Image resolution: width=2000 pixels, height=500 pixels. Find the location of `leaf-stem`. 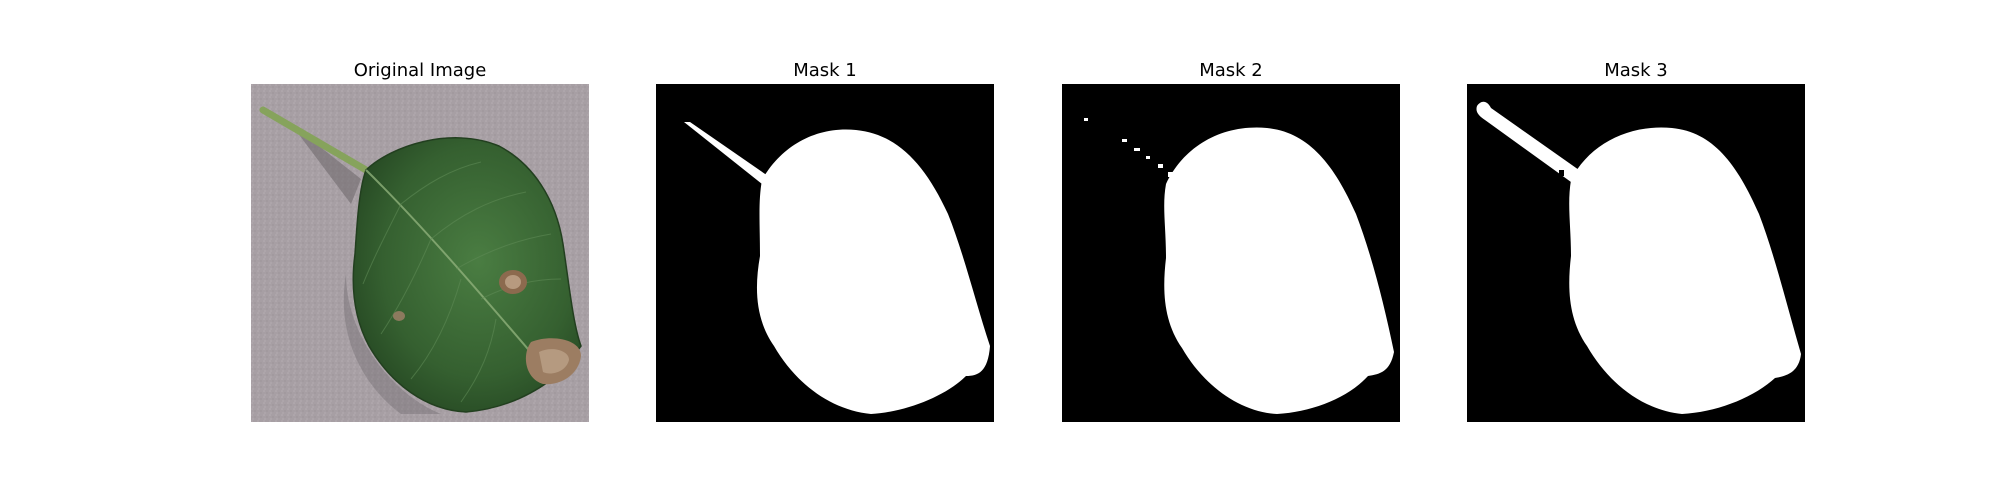

leaf-stem is located at coordinates (314, 140).